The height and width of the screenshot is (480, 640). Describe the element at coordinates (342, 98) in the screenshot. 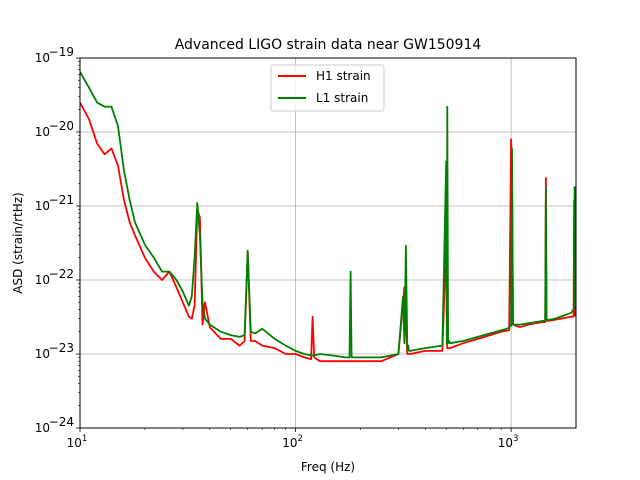

I see `legend-label-l1: L1 strain` at that location.